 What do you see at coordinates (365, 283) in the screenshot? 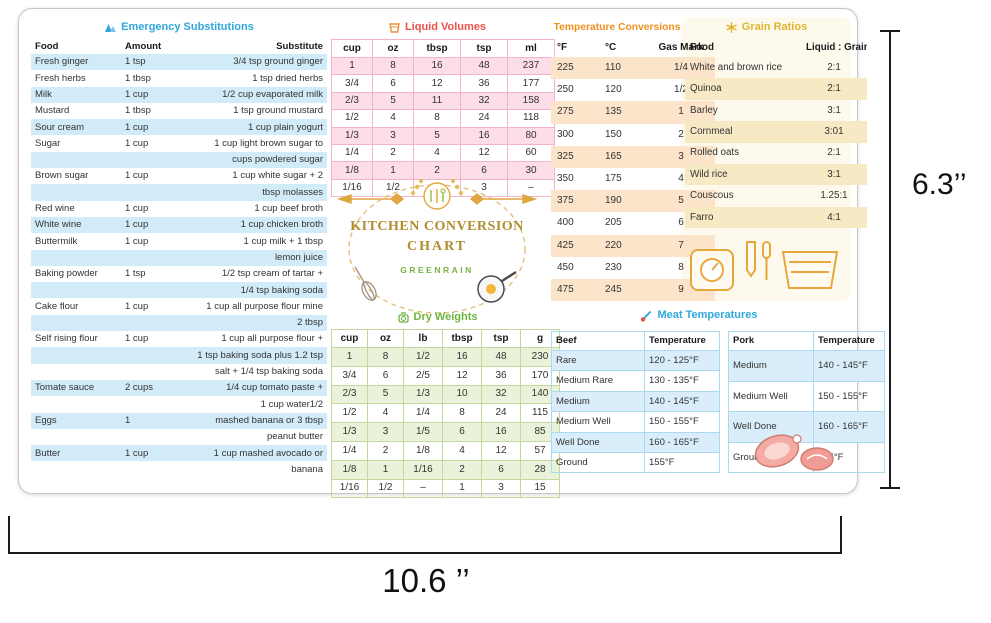
I see `whisk-icon` at bounding box center [365, 283].